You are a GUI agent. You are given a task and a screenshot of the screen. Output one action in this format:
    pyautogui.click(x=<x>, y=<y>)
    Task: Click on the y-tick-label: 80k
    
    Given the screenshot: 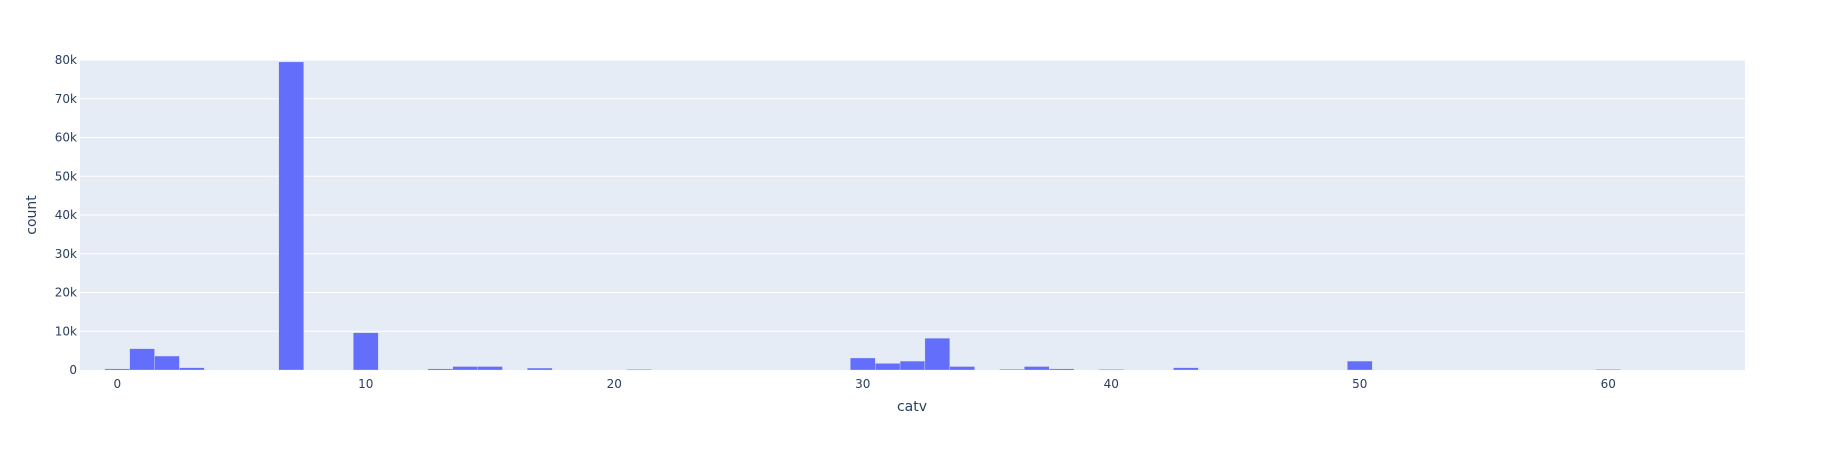 What is the action you would take?
    pyautogui.click(x=66, y=60)
    